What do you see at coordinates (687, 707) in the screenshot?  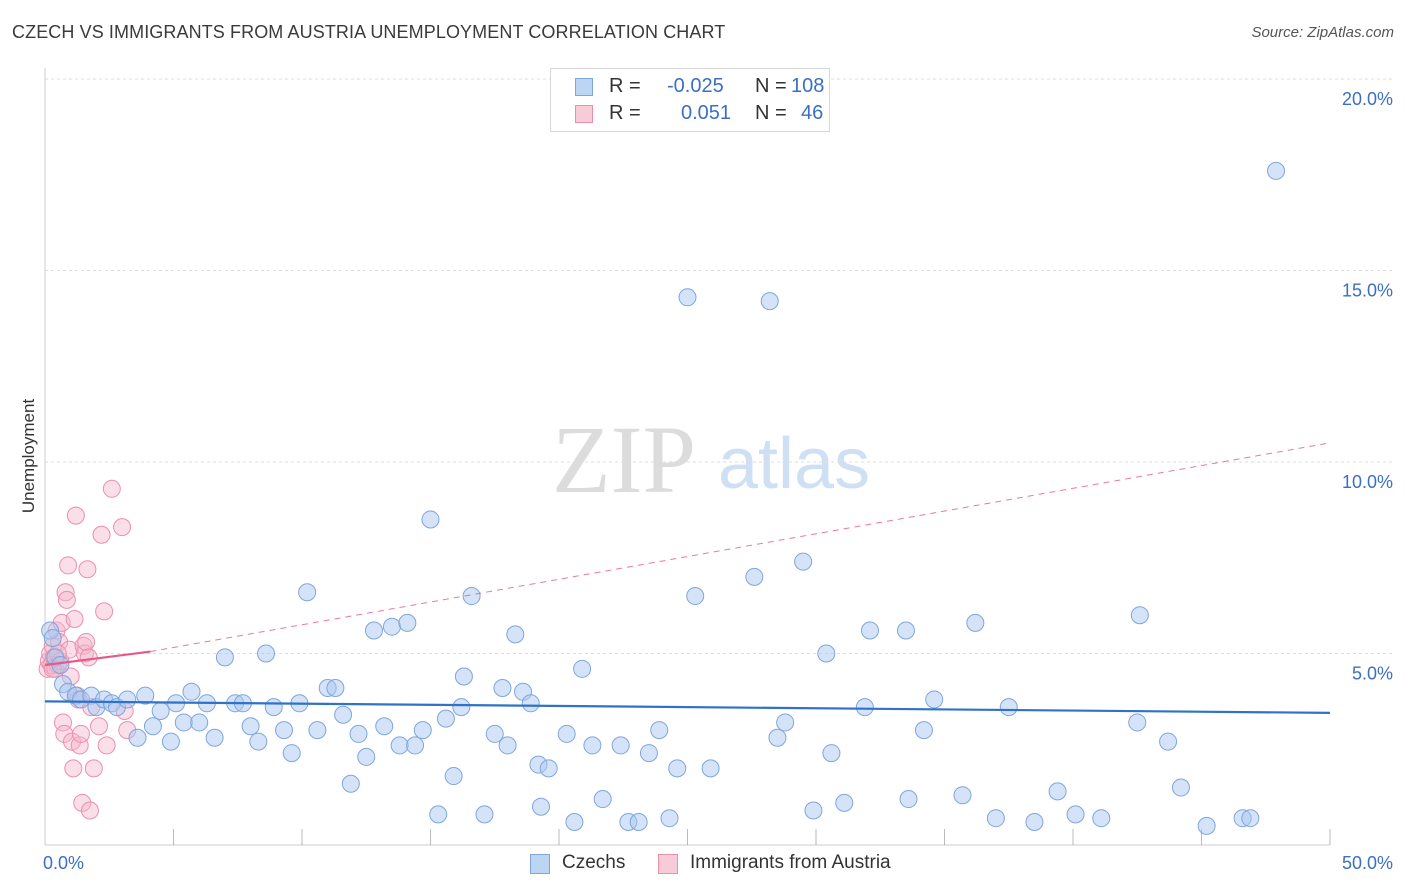 I see `czech-trendline` at bounding box center [687, 707].